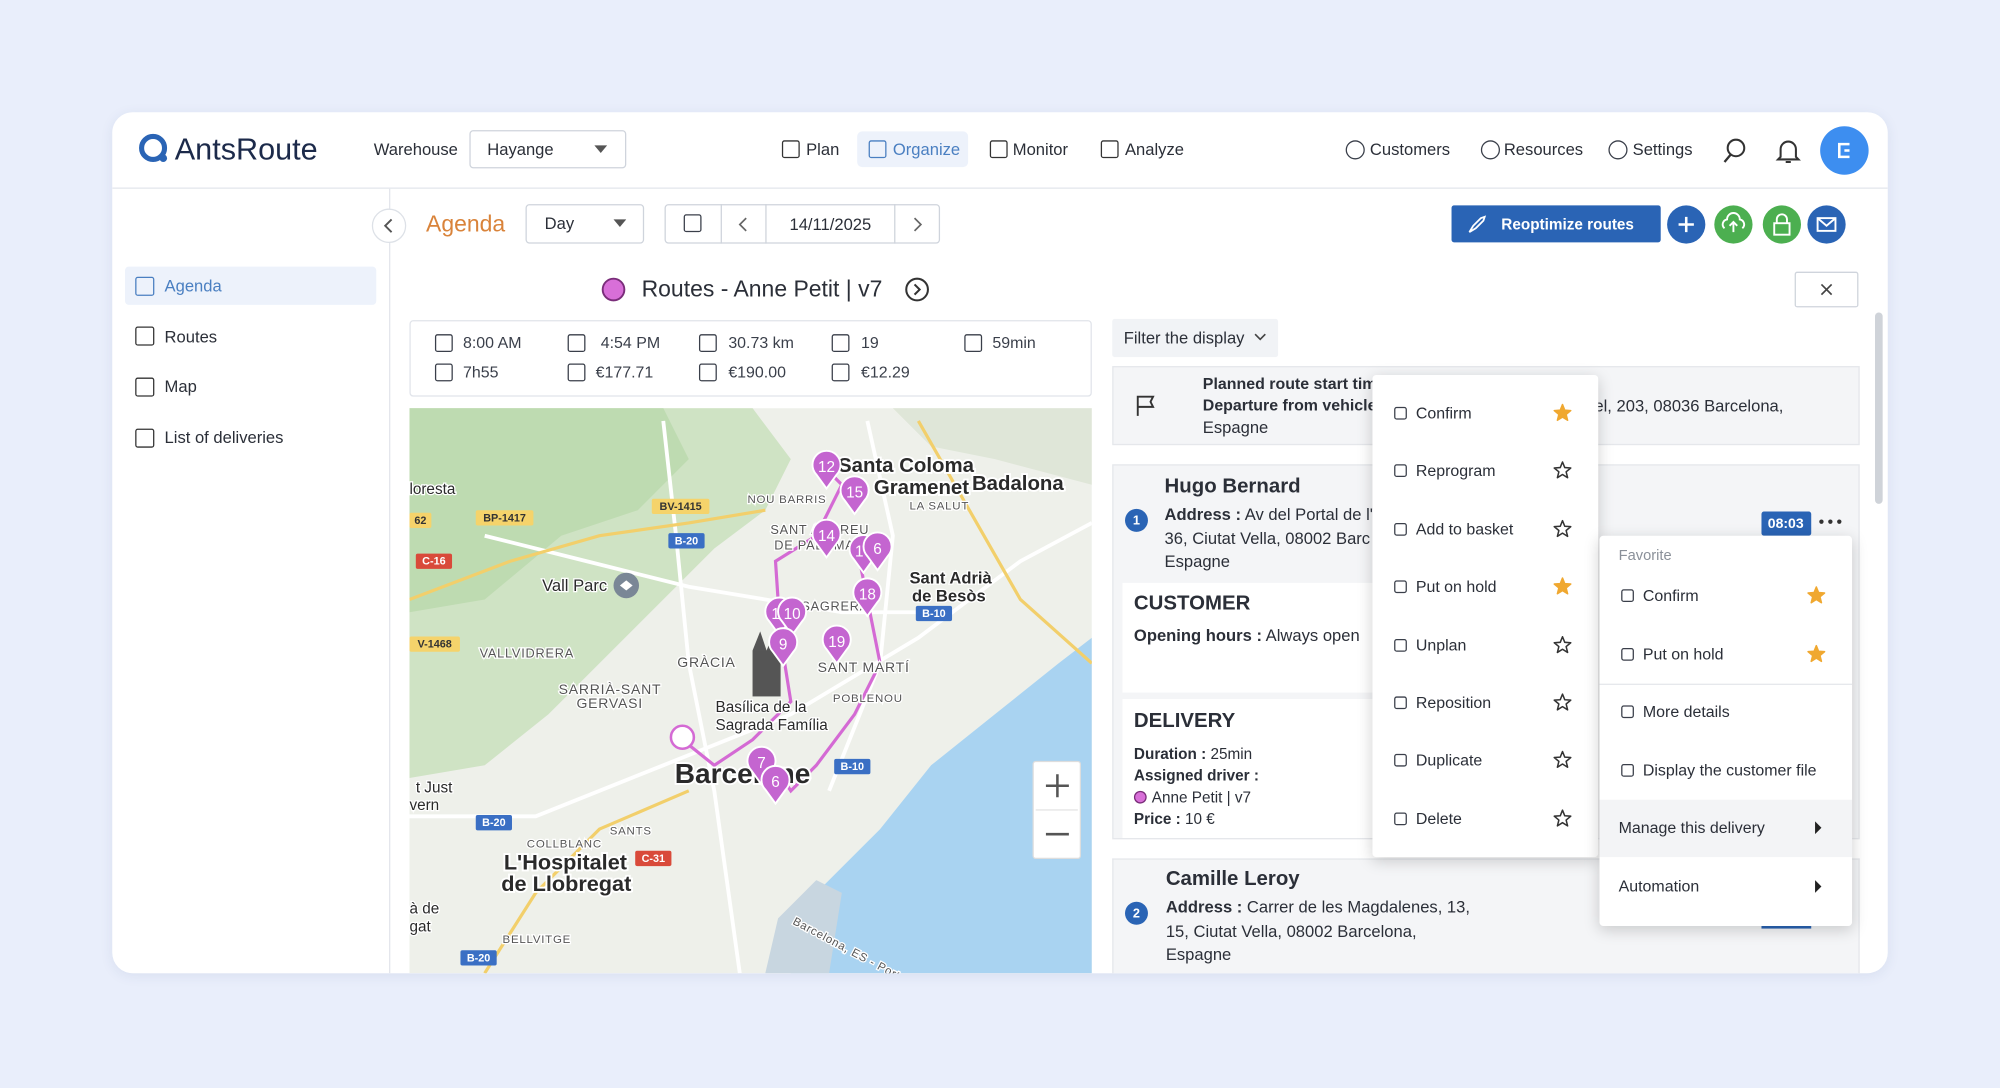 This screenshot has height=1088, width=2000. I want to click on map-label: gat, so click(420, 926).